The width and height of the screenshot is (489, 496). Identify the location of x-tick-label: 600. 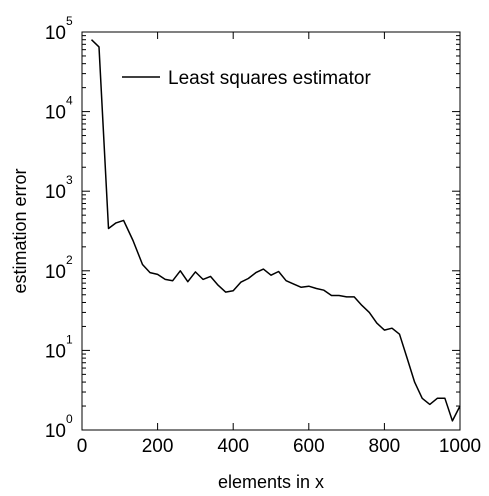
(309, 446).